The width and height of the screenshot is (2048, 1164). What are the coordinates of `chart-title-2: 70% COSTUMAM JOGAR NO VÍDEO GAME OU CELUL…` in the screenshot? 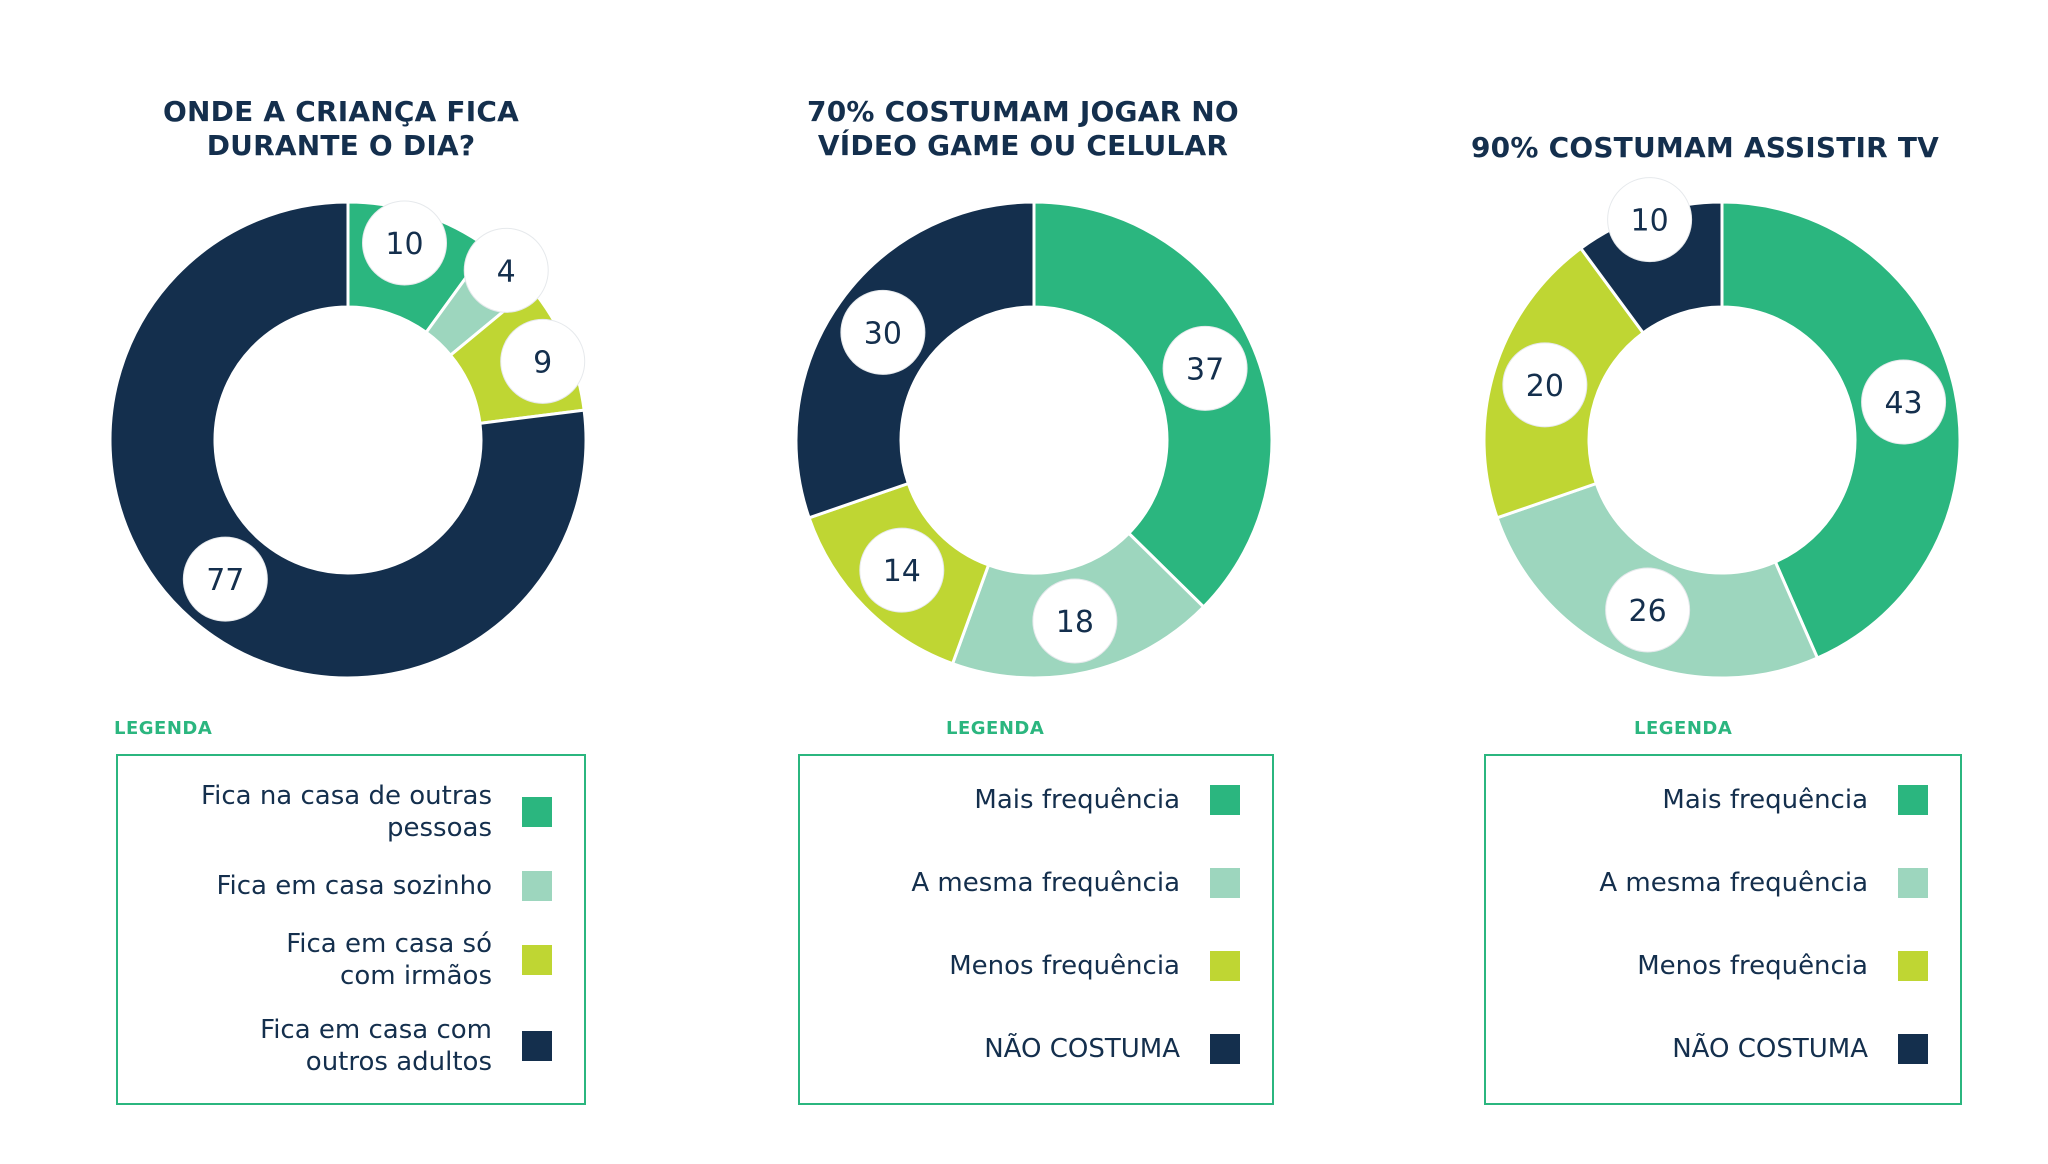 It's located at (1023, 129).